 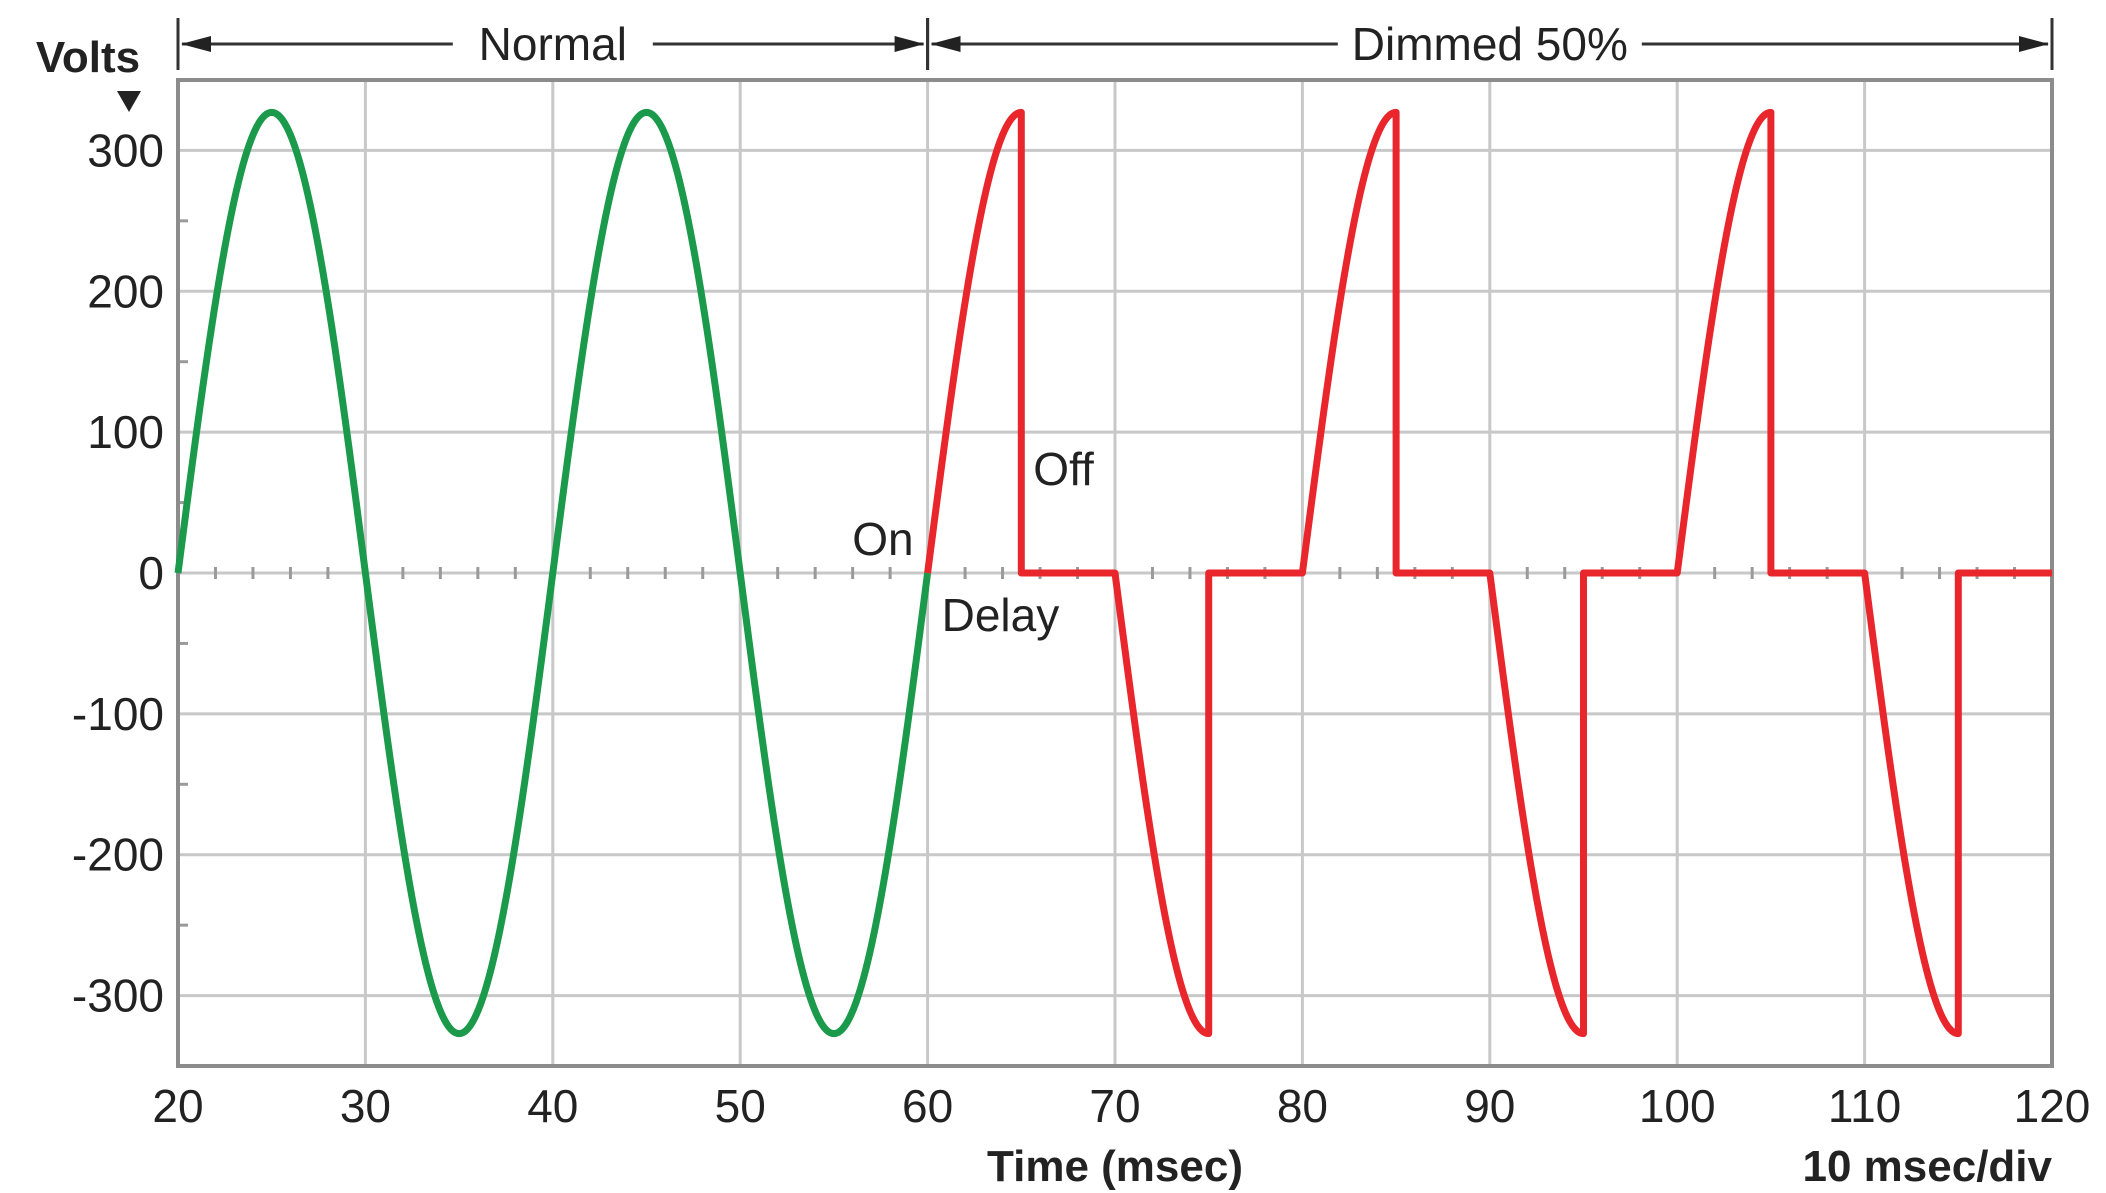 I want to click on span-marker: Normal, so click(x=553, y=44).